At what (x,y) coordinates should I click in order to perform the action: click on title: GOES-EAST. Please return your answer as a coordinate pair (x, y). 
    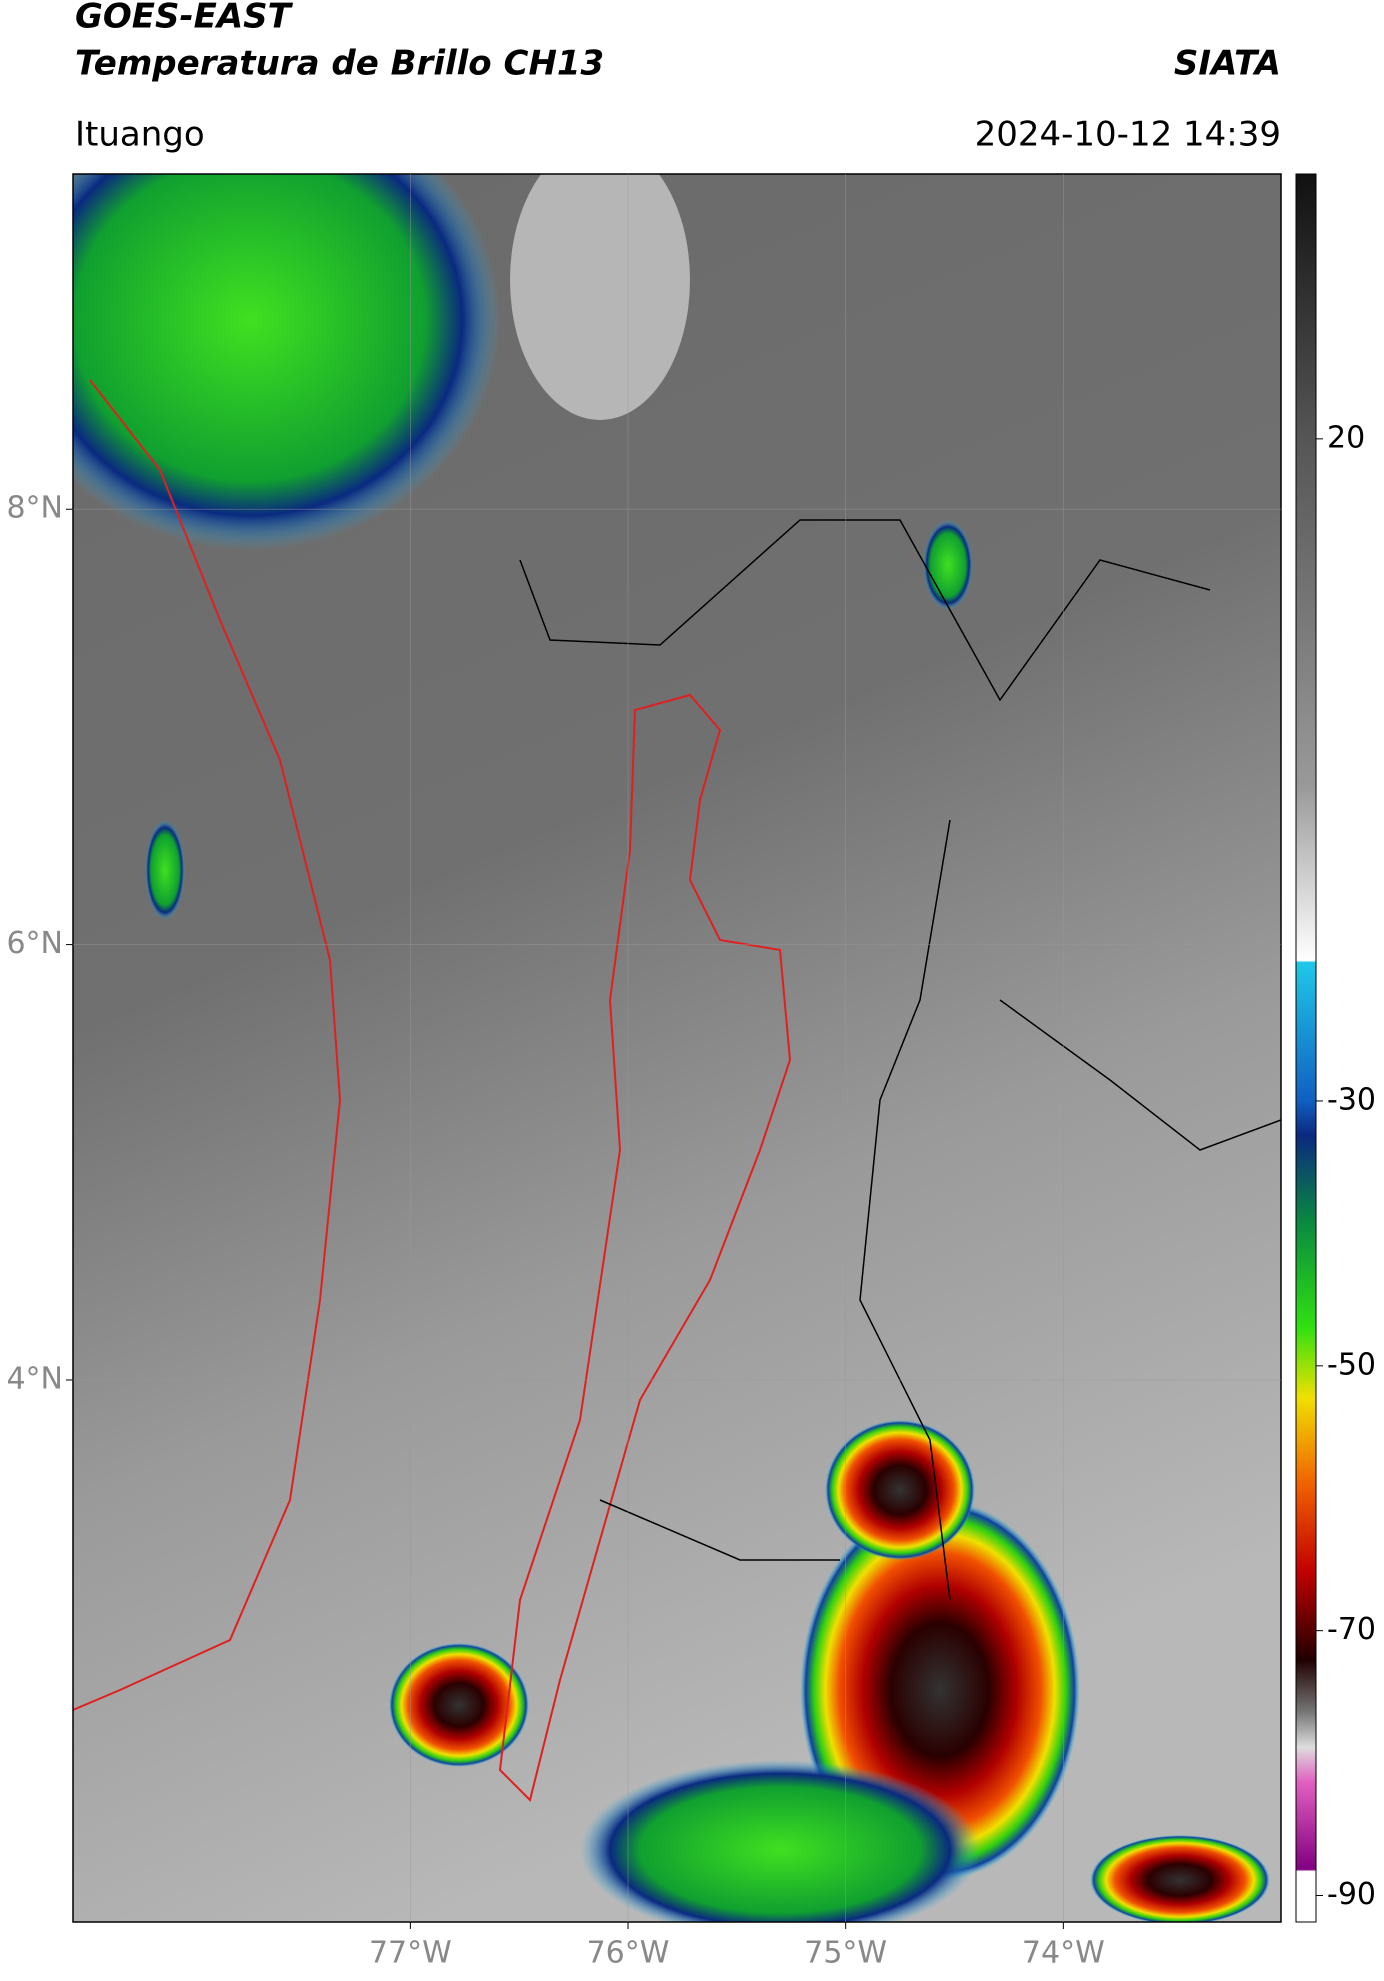
    Looking at the image, I should click on (184, 18).